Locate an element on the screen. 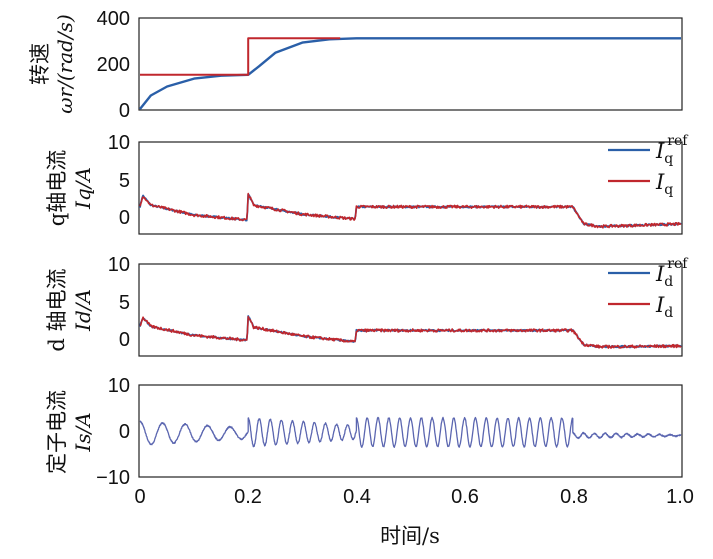 The height and width of the screenshot is (559, 713). speed-ytick: 200 is located at coordinates (113, 65).